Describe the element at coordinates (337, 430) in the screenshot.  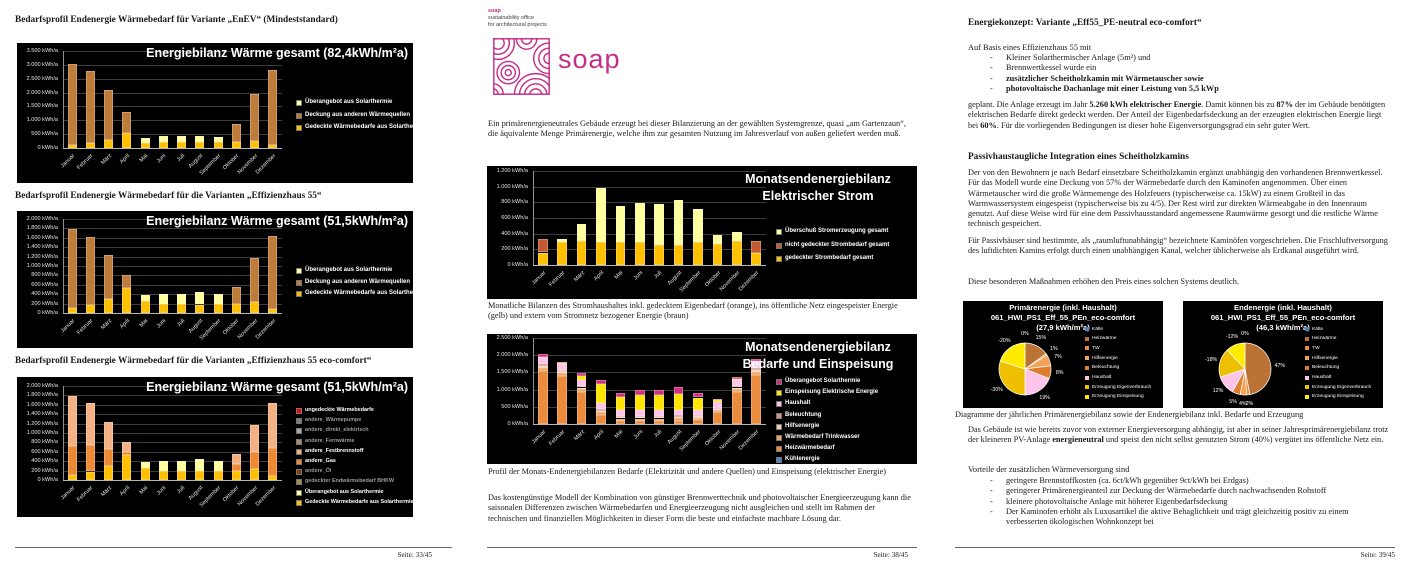
I see `legend-label: andere_direkt_elektrisch` at that location.